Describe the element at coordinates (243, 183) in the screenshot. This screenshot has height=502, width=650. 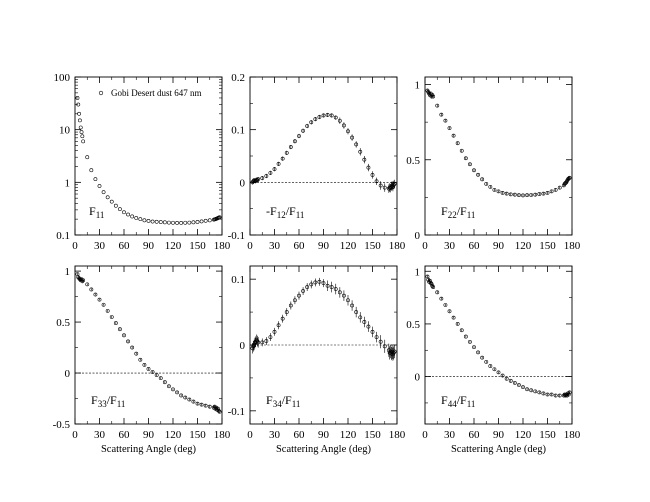
I see `y-tick-label: 0` at that location.